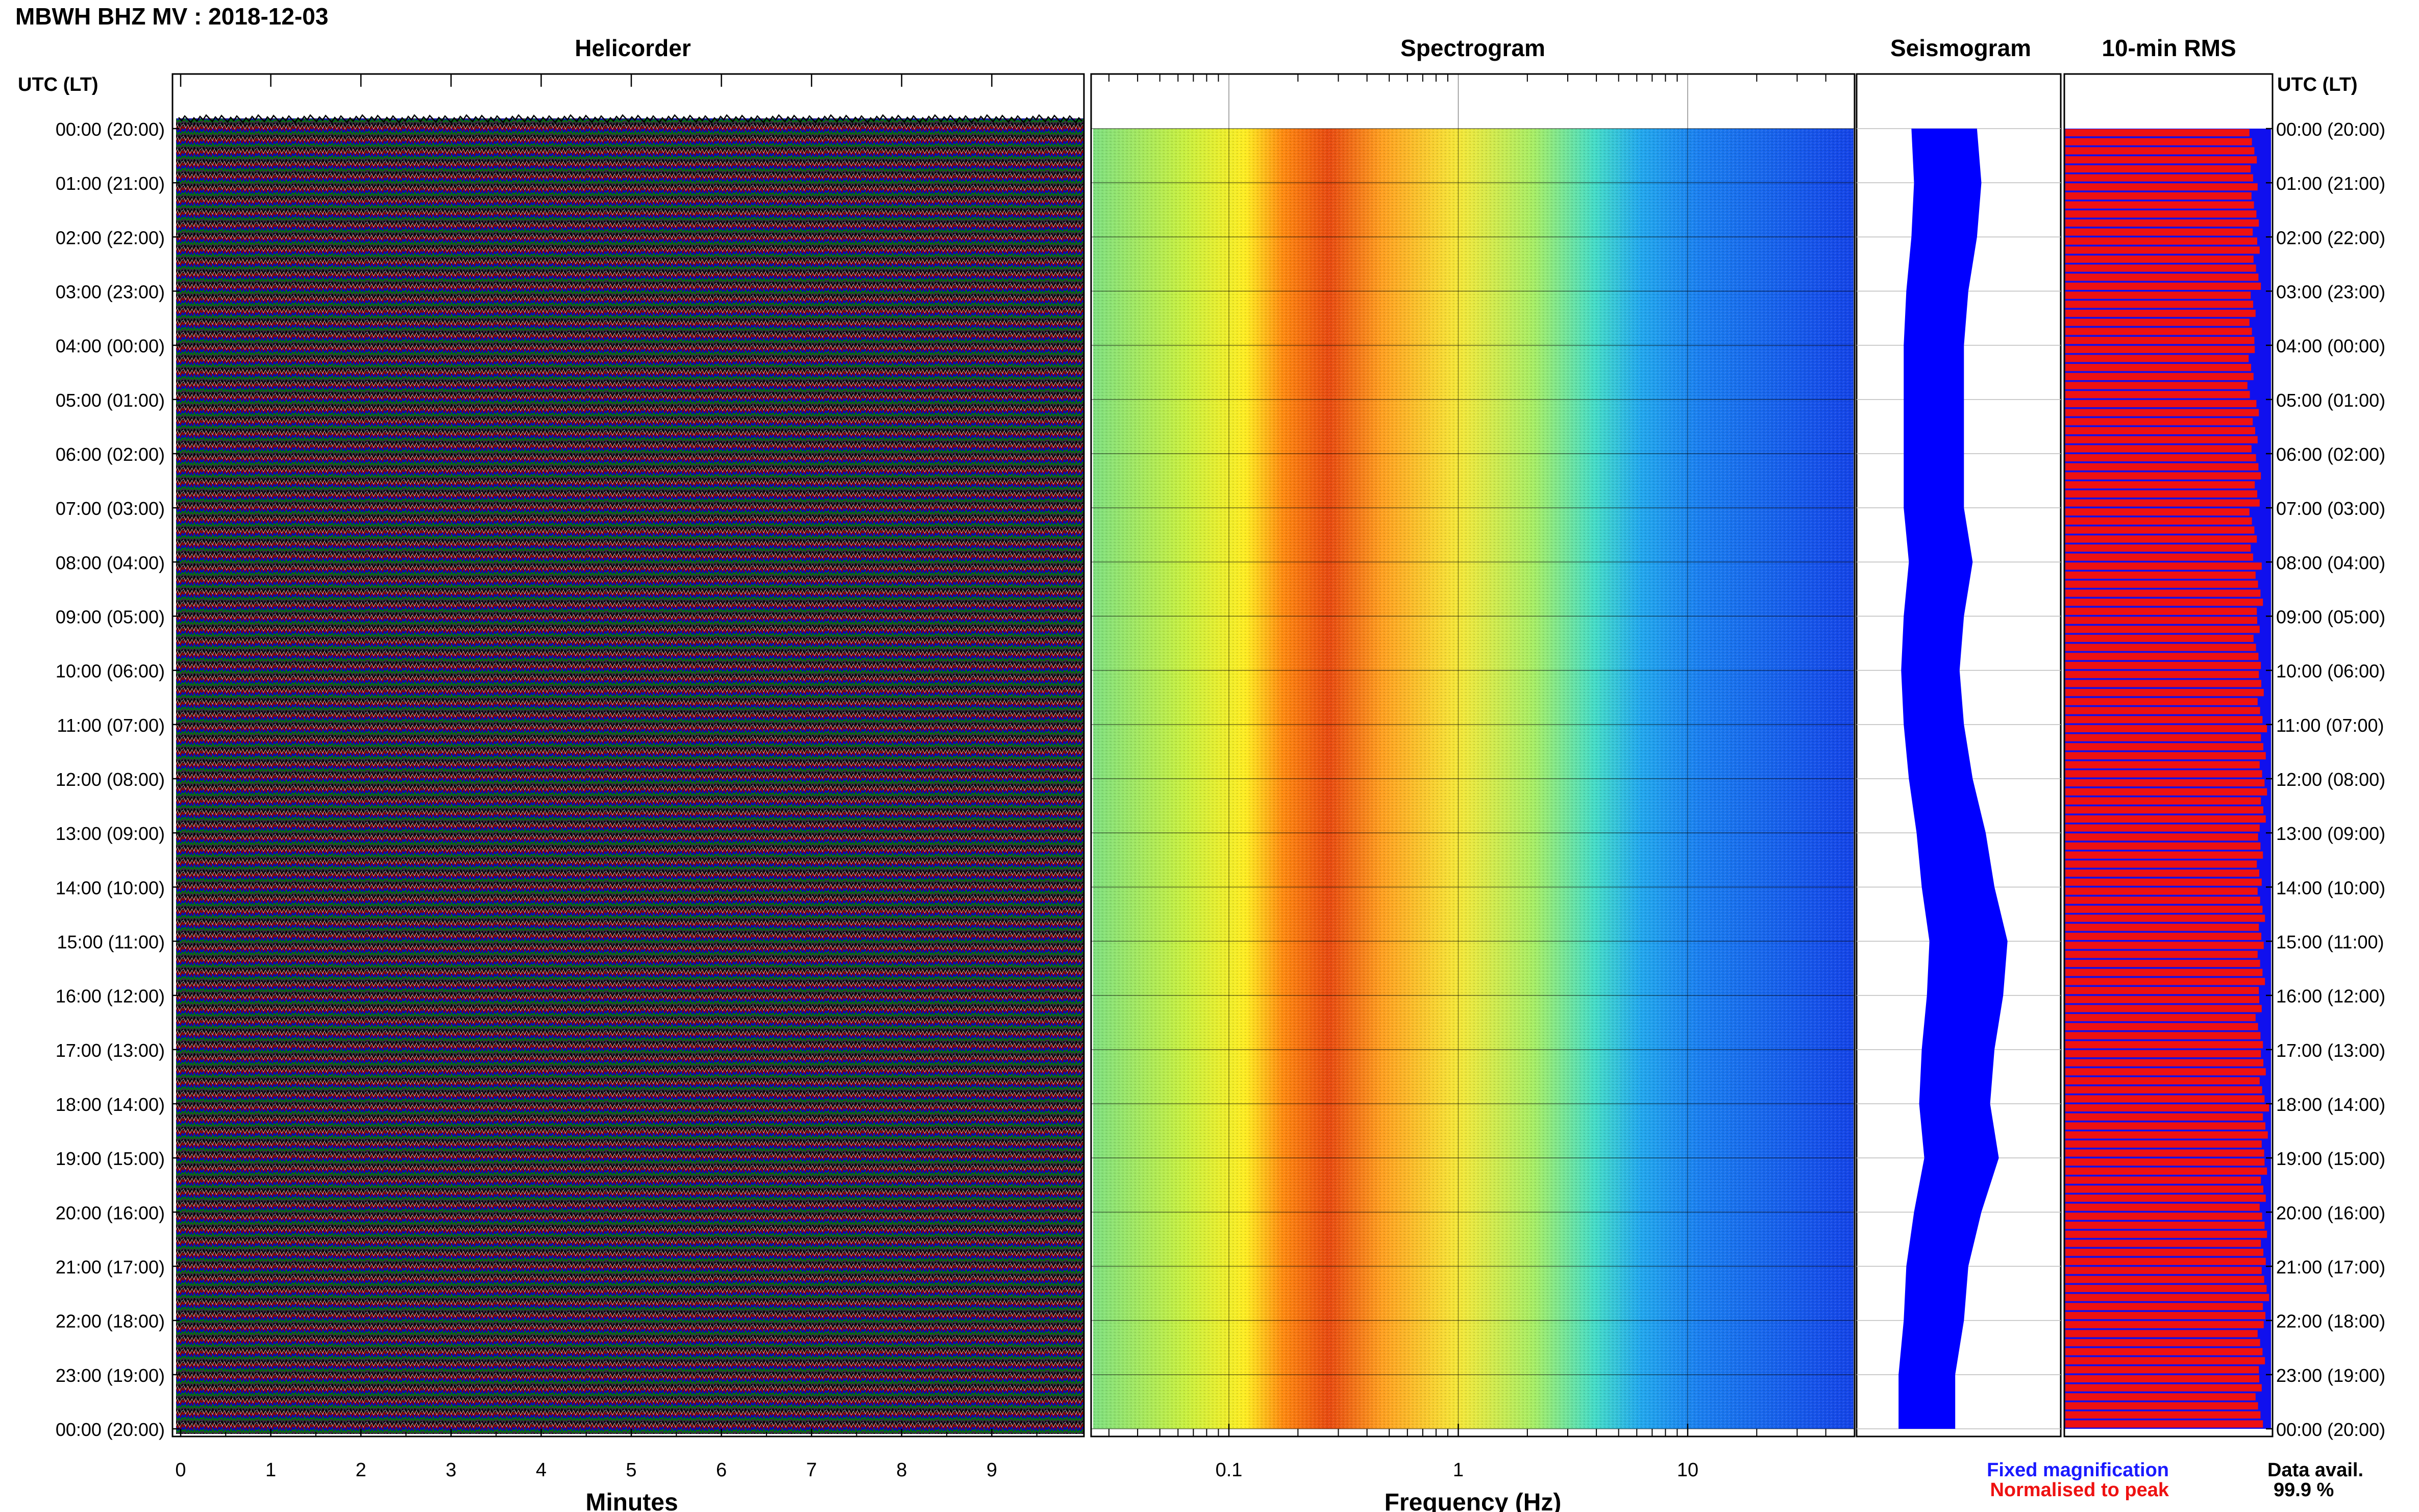 The height and width of the screenshot is (1512, 2419). I want to click on minutes-tick-label: 1, so click(270, 1470).